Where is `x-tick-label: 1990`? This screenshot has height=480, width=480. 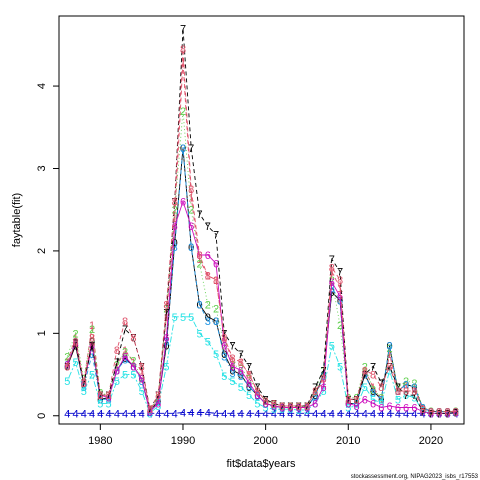 x-tick-label: 1990 is located at coordinates (183, 441).